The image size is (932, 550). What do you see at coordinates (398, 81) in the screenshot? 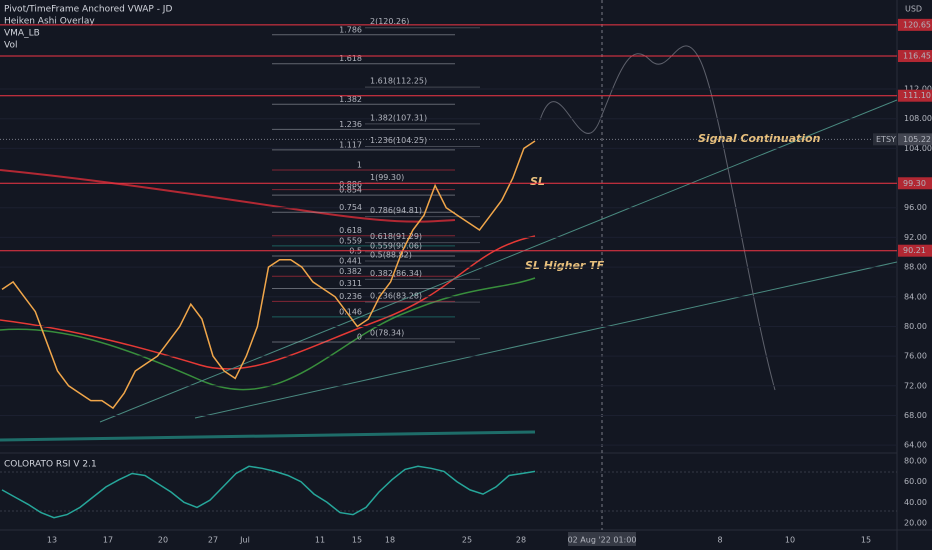
I see `fib-price-label: 1.618(112.25)` at bounding box center [398, 81].